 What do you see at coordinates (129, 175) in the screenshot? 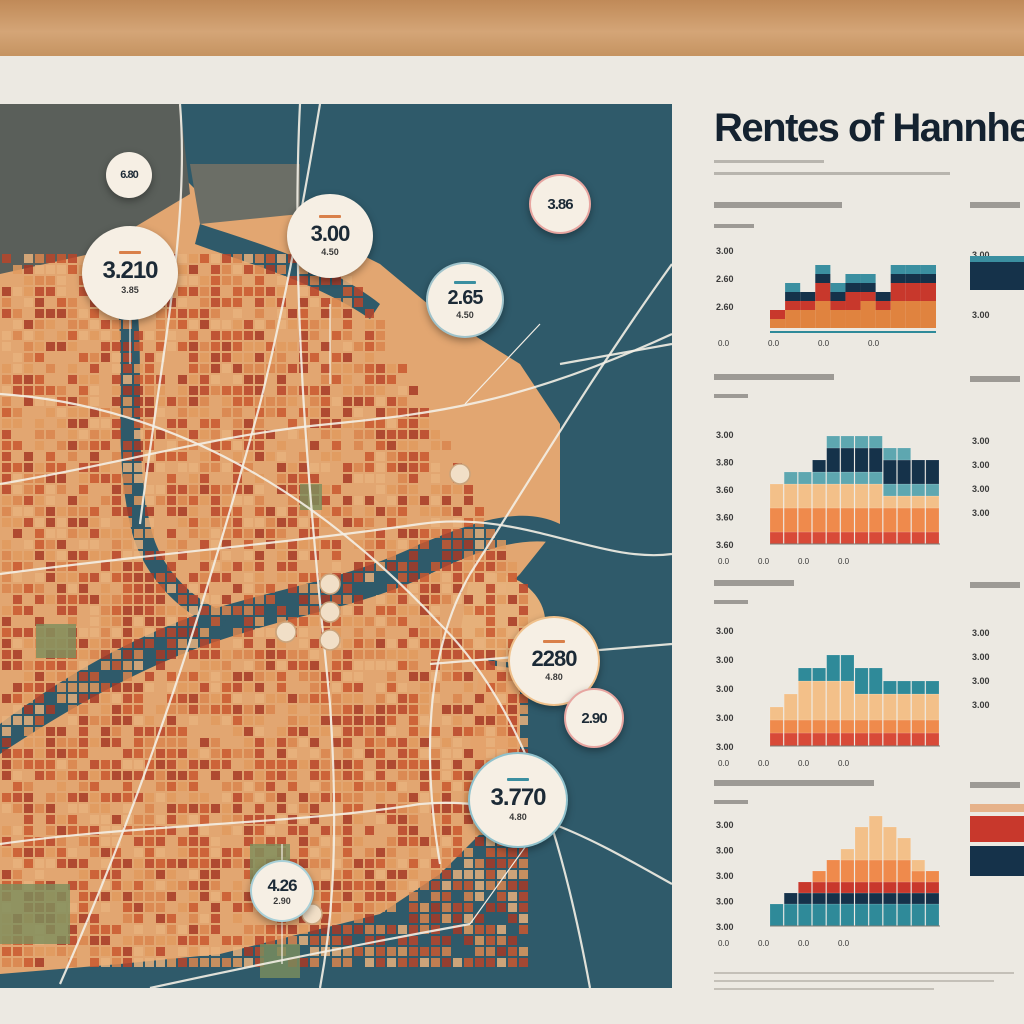
I see `price-bubble: 6.80` at bounding box center [129, 175].